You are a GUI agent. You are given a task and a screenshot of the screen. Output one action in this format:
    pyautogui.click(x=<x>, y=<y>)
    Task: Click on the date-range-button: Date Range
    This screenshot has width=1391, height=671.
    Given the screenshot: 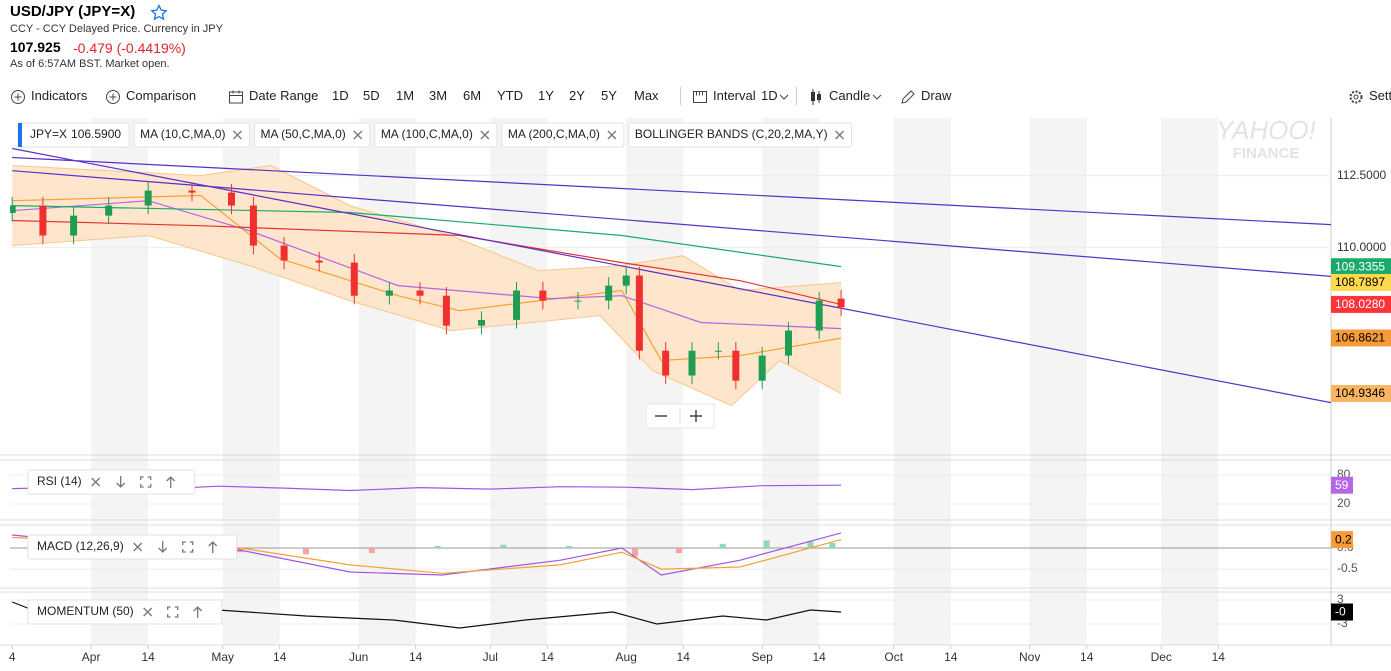 What is the action you would take?
    pyautogui.click(x=284, y=95)
    